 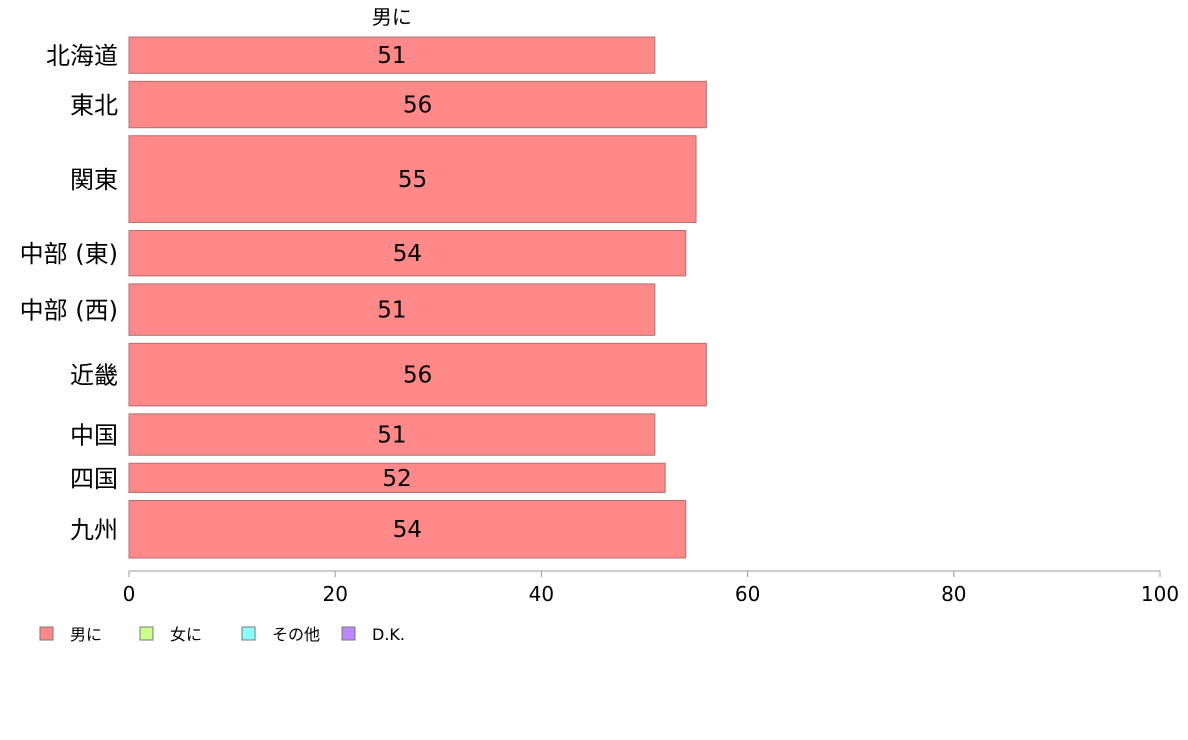 I want to click on category-label: 四国, so click(x=94, y=479).